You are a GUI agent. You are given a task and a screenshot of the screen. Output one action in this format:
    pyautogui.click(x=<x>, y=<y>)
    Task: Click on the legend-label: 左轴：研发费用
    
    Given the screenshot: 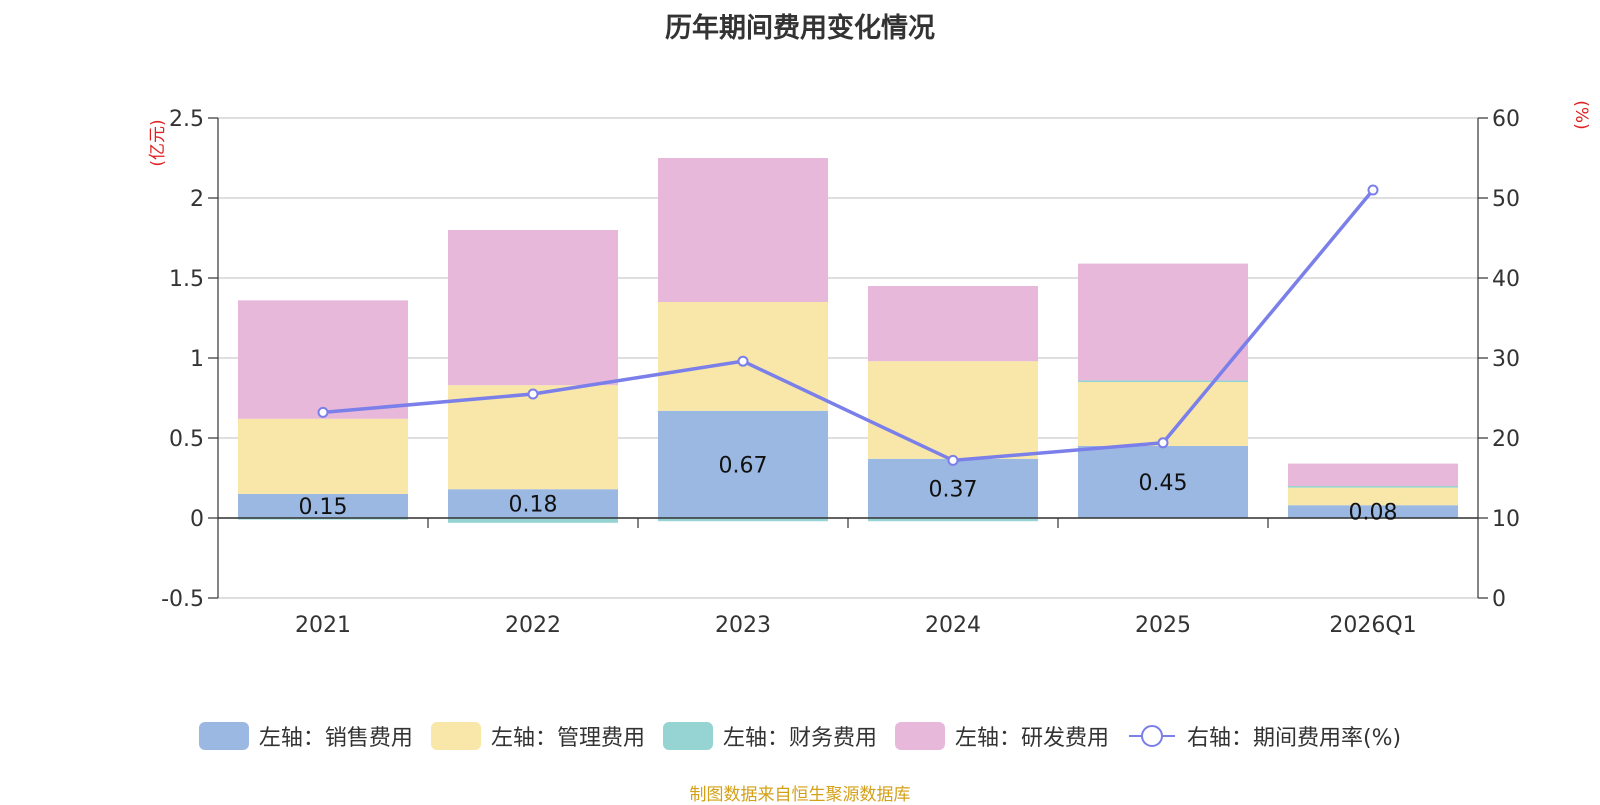 What is the action you would take?
    pyautogui.click(x=1031, y=738)
    